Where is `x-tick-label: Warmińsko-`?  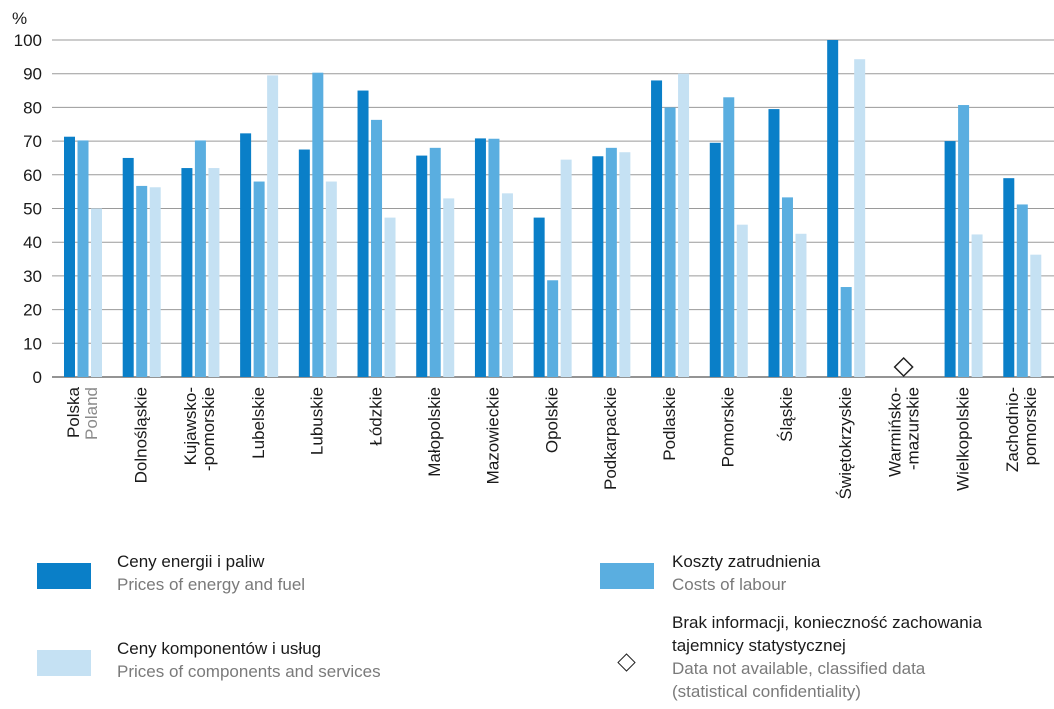
x-tick-label: Warmińsko- is located at coordinates (895, 432).